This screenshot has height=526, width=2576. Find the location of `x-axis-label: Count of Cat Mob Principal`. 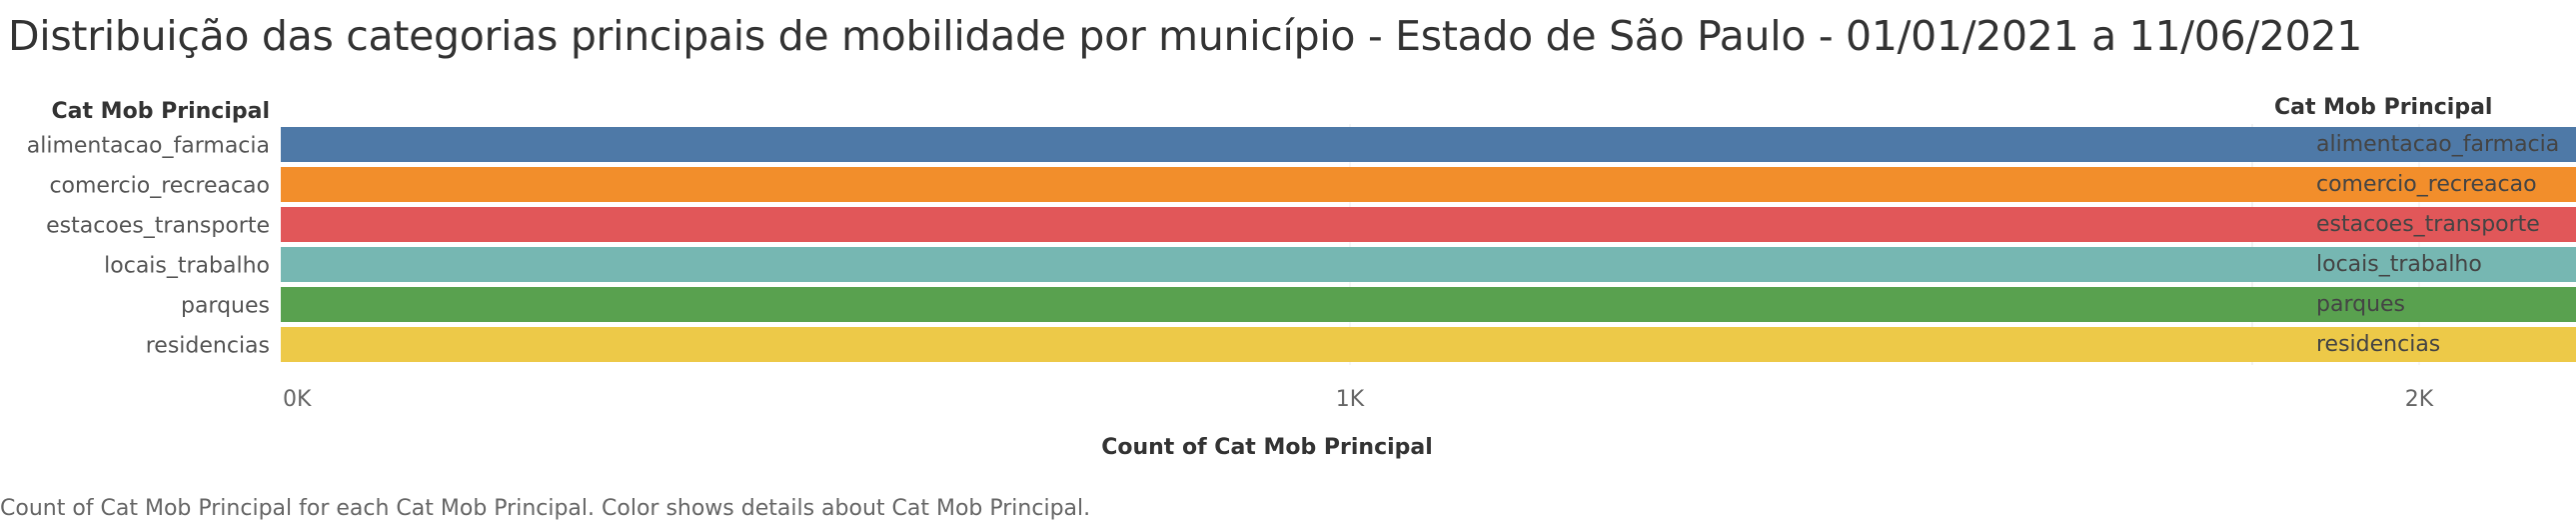

x-axis-label: Count of Cat Mob Principal is located at coordinates (1267, 447).